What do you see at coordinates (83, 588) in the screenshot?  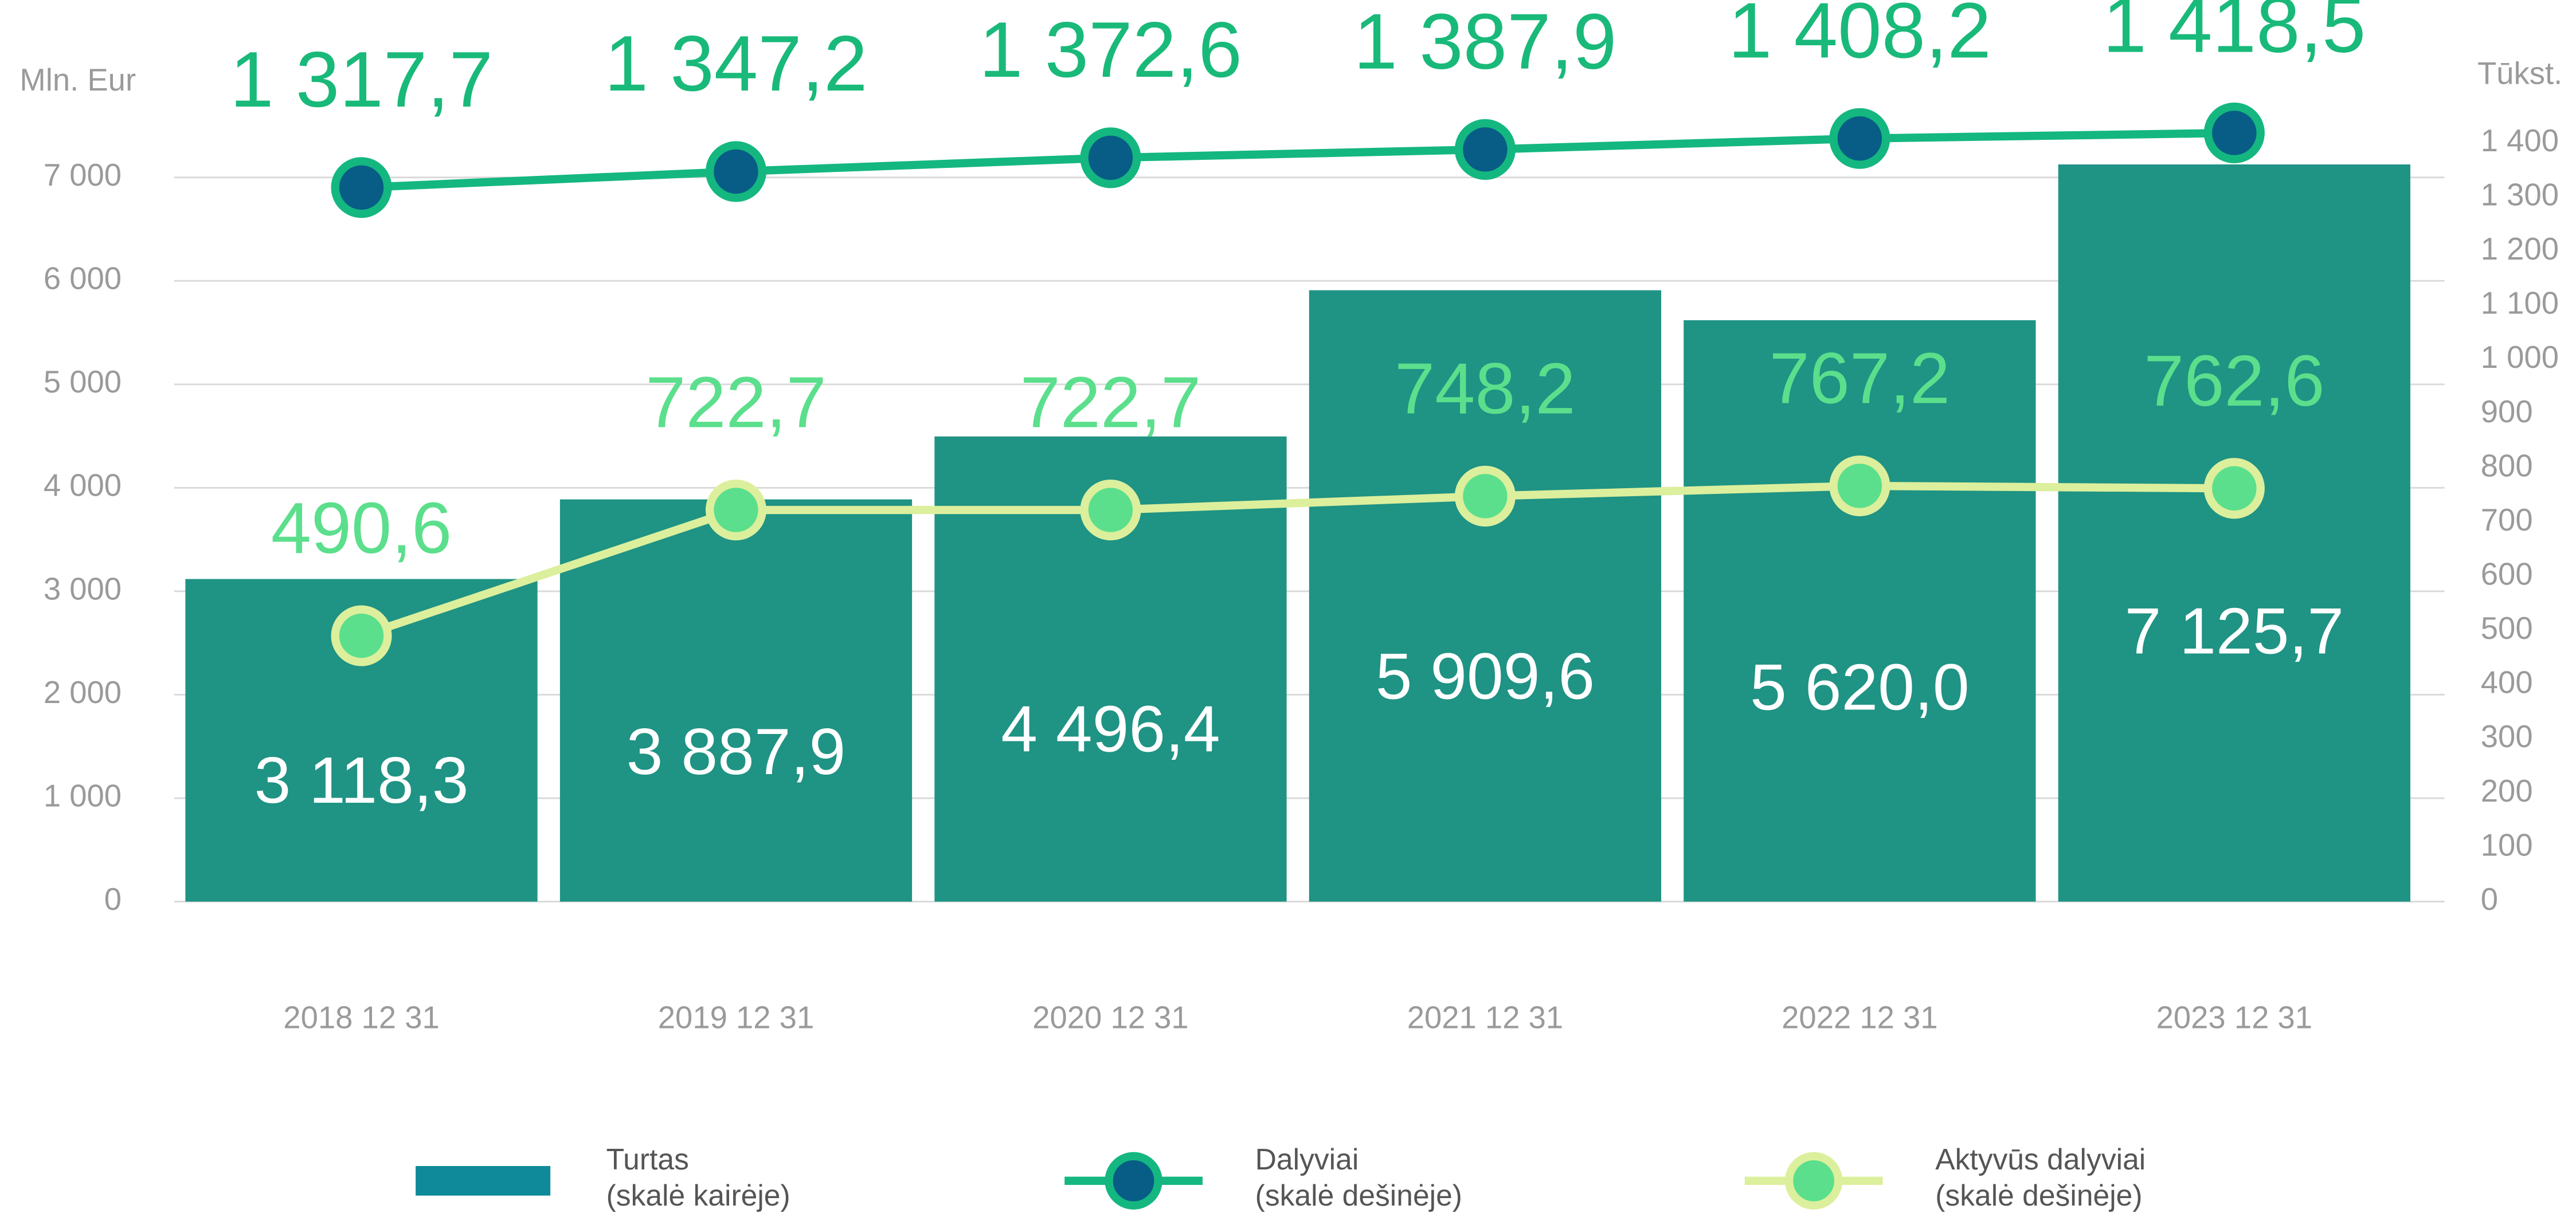 I see `y-tick-label: 3 000` at bounding box center [83, 588].